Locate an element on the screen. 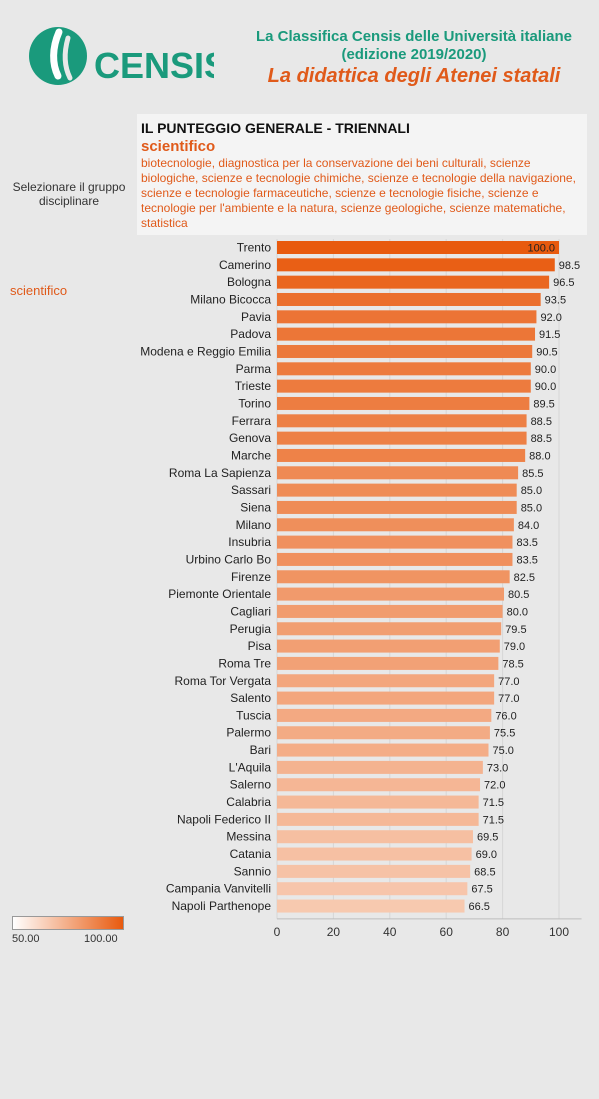  value-label: 75.0 is located at coordinates (503, 751).